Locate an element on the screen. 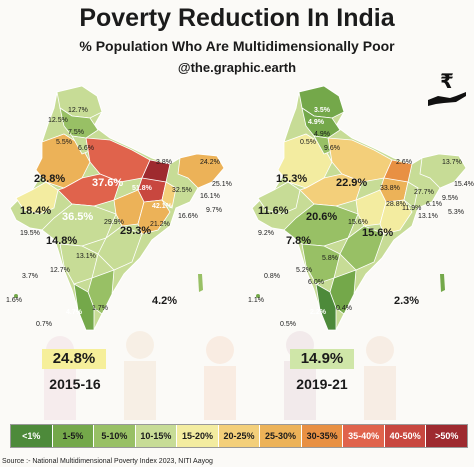 The image size is (474, 467). map-label: 14.8% is located at coordinates (61, 241).